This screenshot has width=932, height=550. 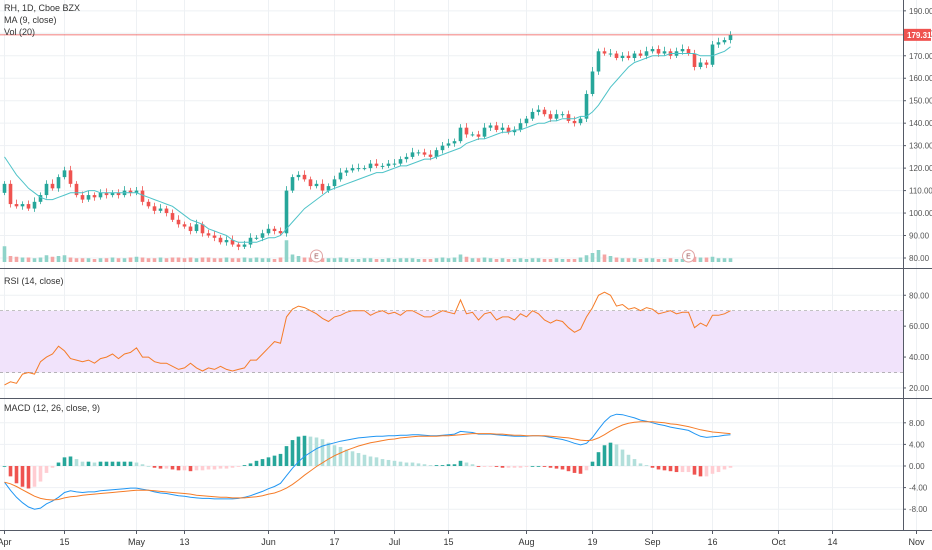 I want to click on ma-legend: MA (9, close), so click(x=30, y=20).